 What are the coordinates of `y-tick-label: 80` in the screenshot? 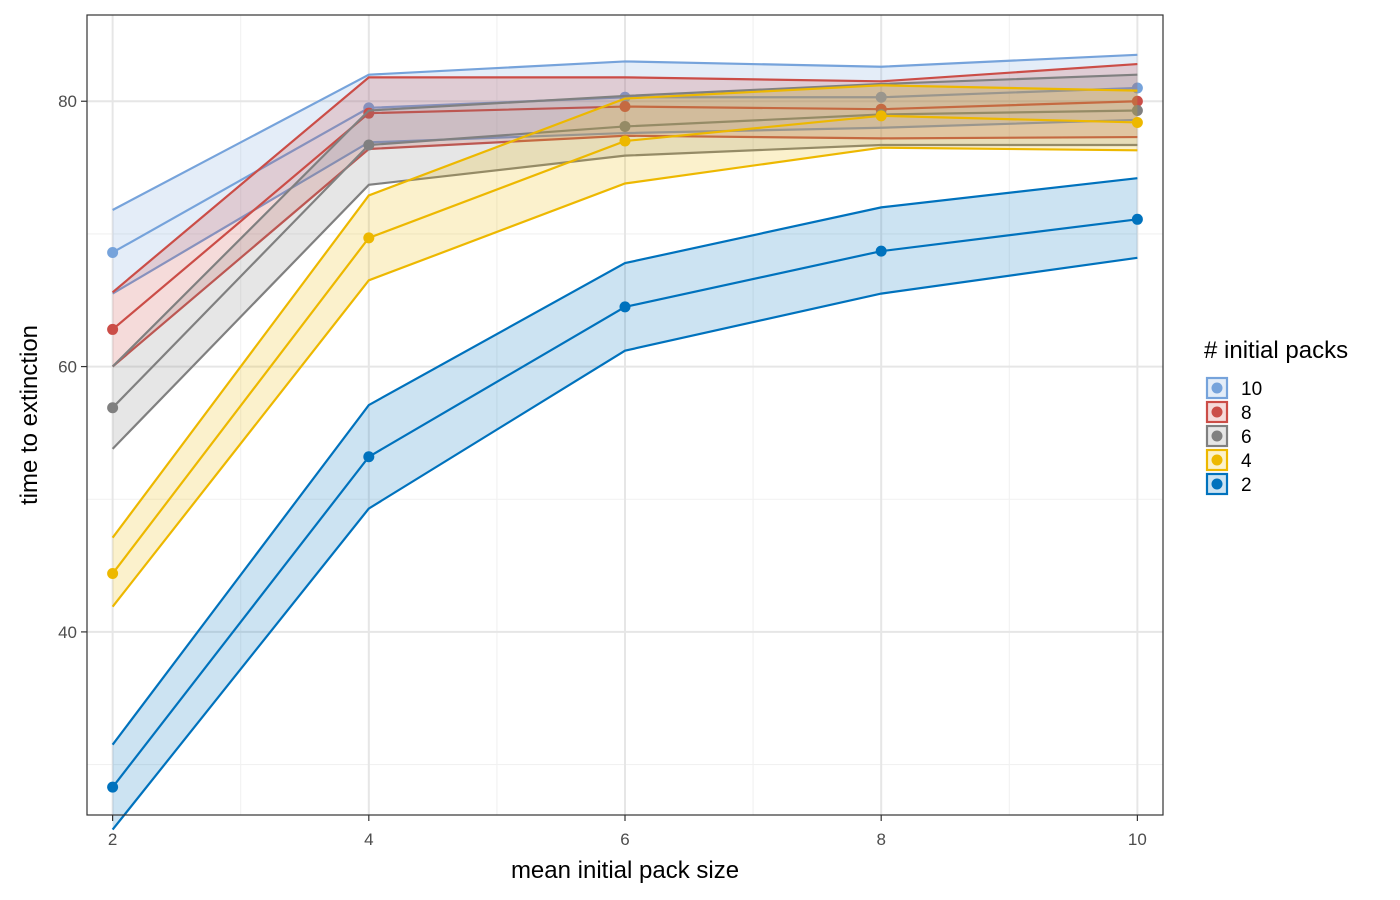 It's located at (67, 101).